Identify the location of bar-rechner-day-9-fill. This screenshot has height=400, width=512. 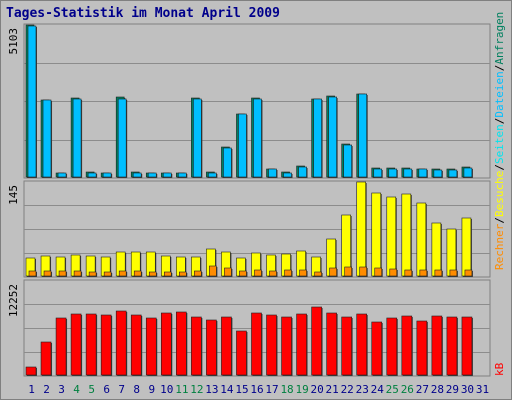
(152, 274).